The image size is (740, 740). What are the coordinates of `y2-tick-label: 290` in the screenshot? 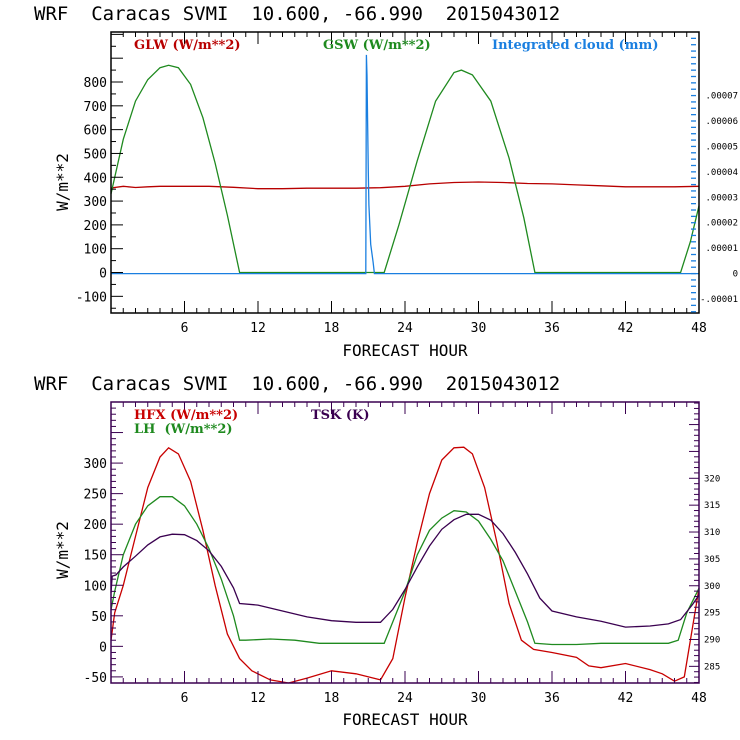 It's located at (712, 640).